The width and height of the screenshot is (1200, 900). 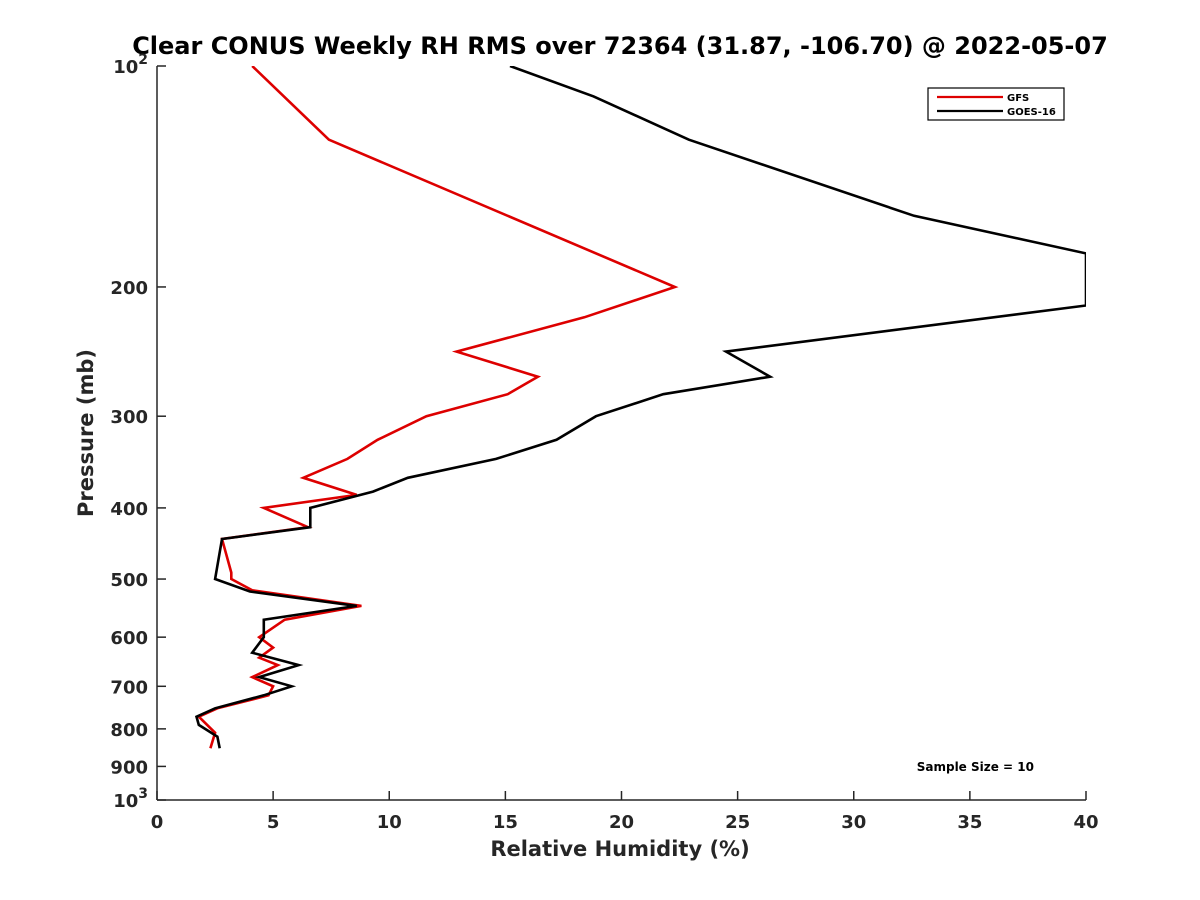 I want to click on x-tick-label: 15, so click(x=505, y=822).